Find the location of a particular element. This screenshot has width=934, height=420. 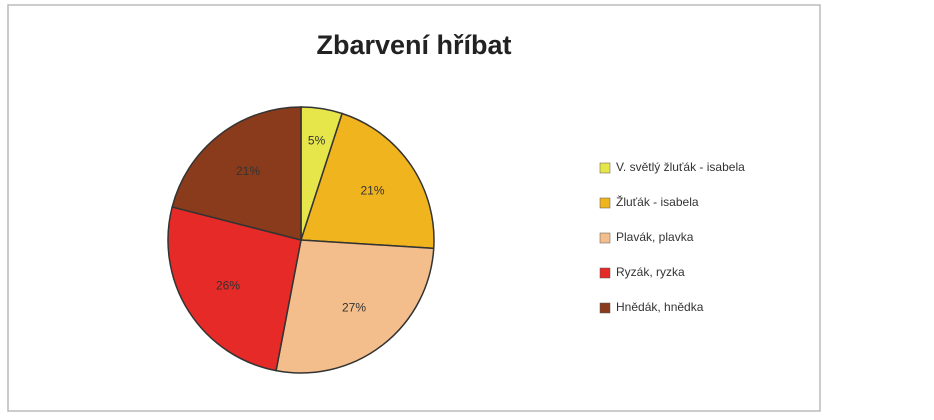

legend-label: V. světlý žluťák - isabela is located at coordinates (680, 167).